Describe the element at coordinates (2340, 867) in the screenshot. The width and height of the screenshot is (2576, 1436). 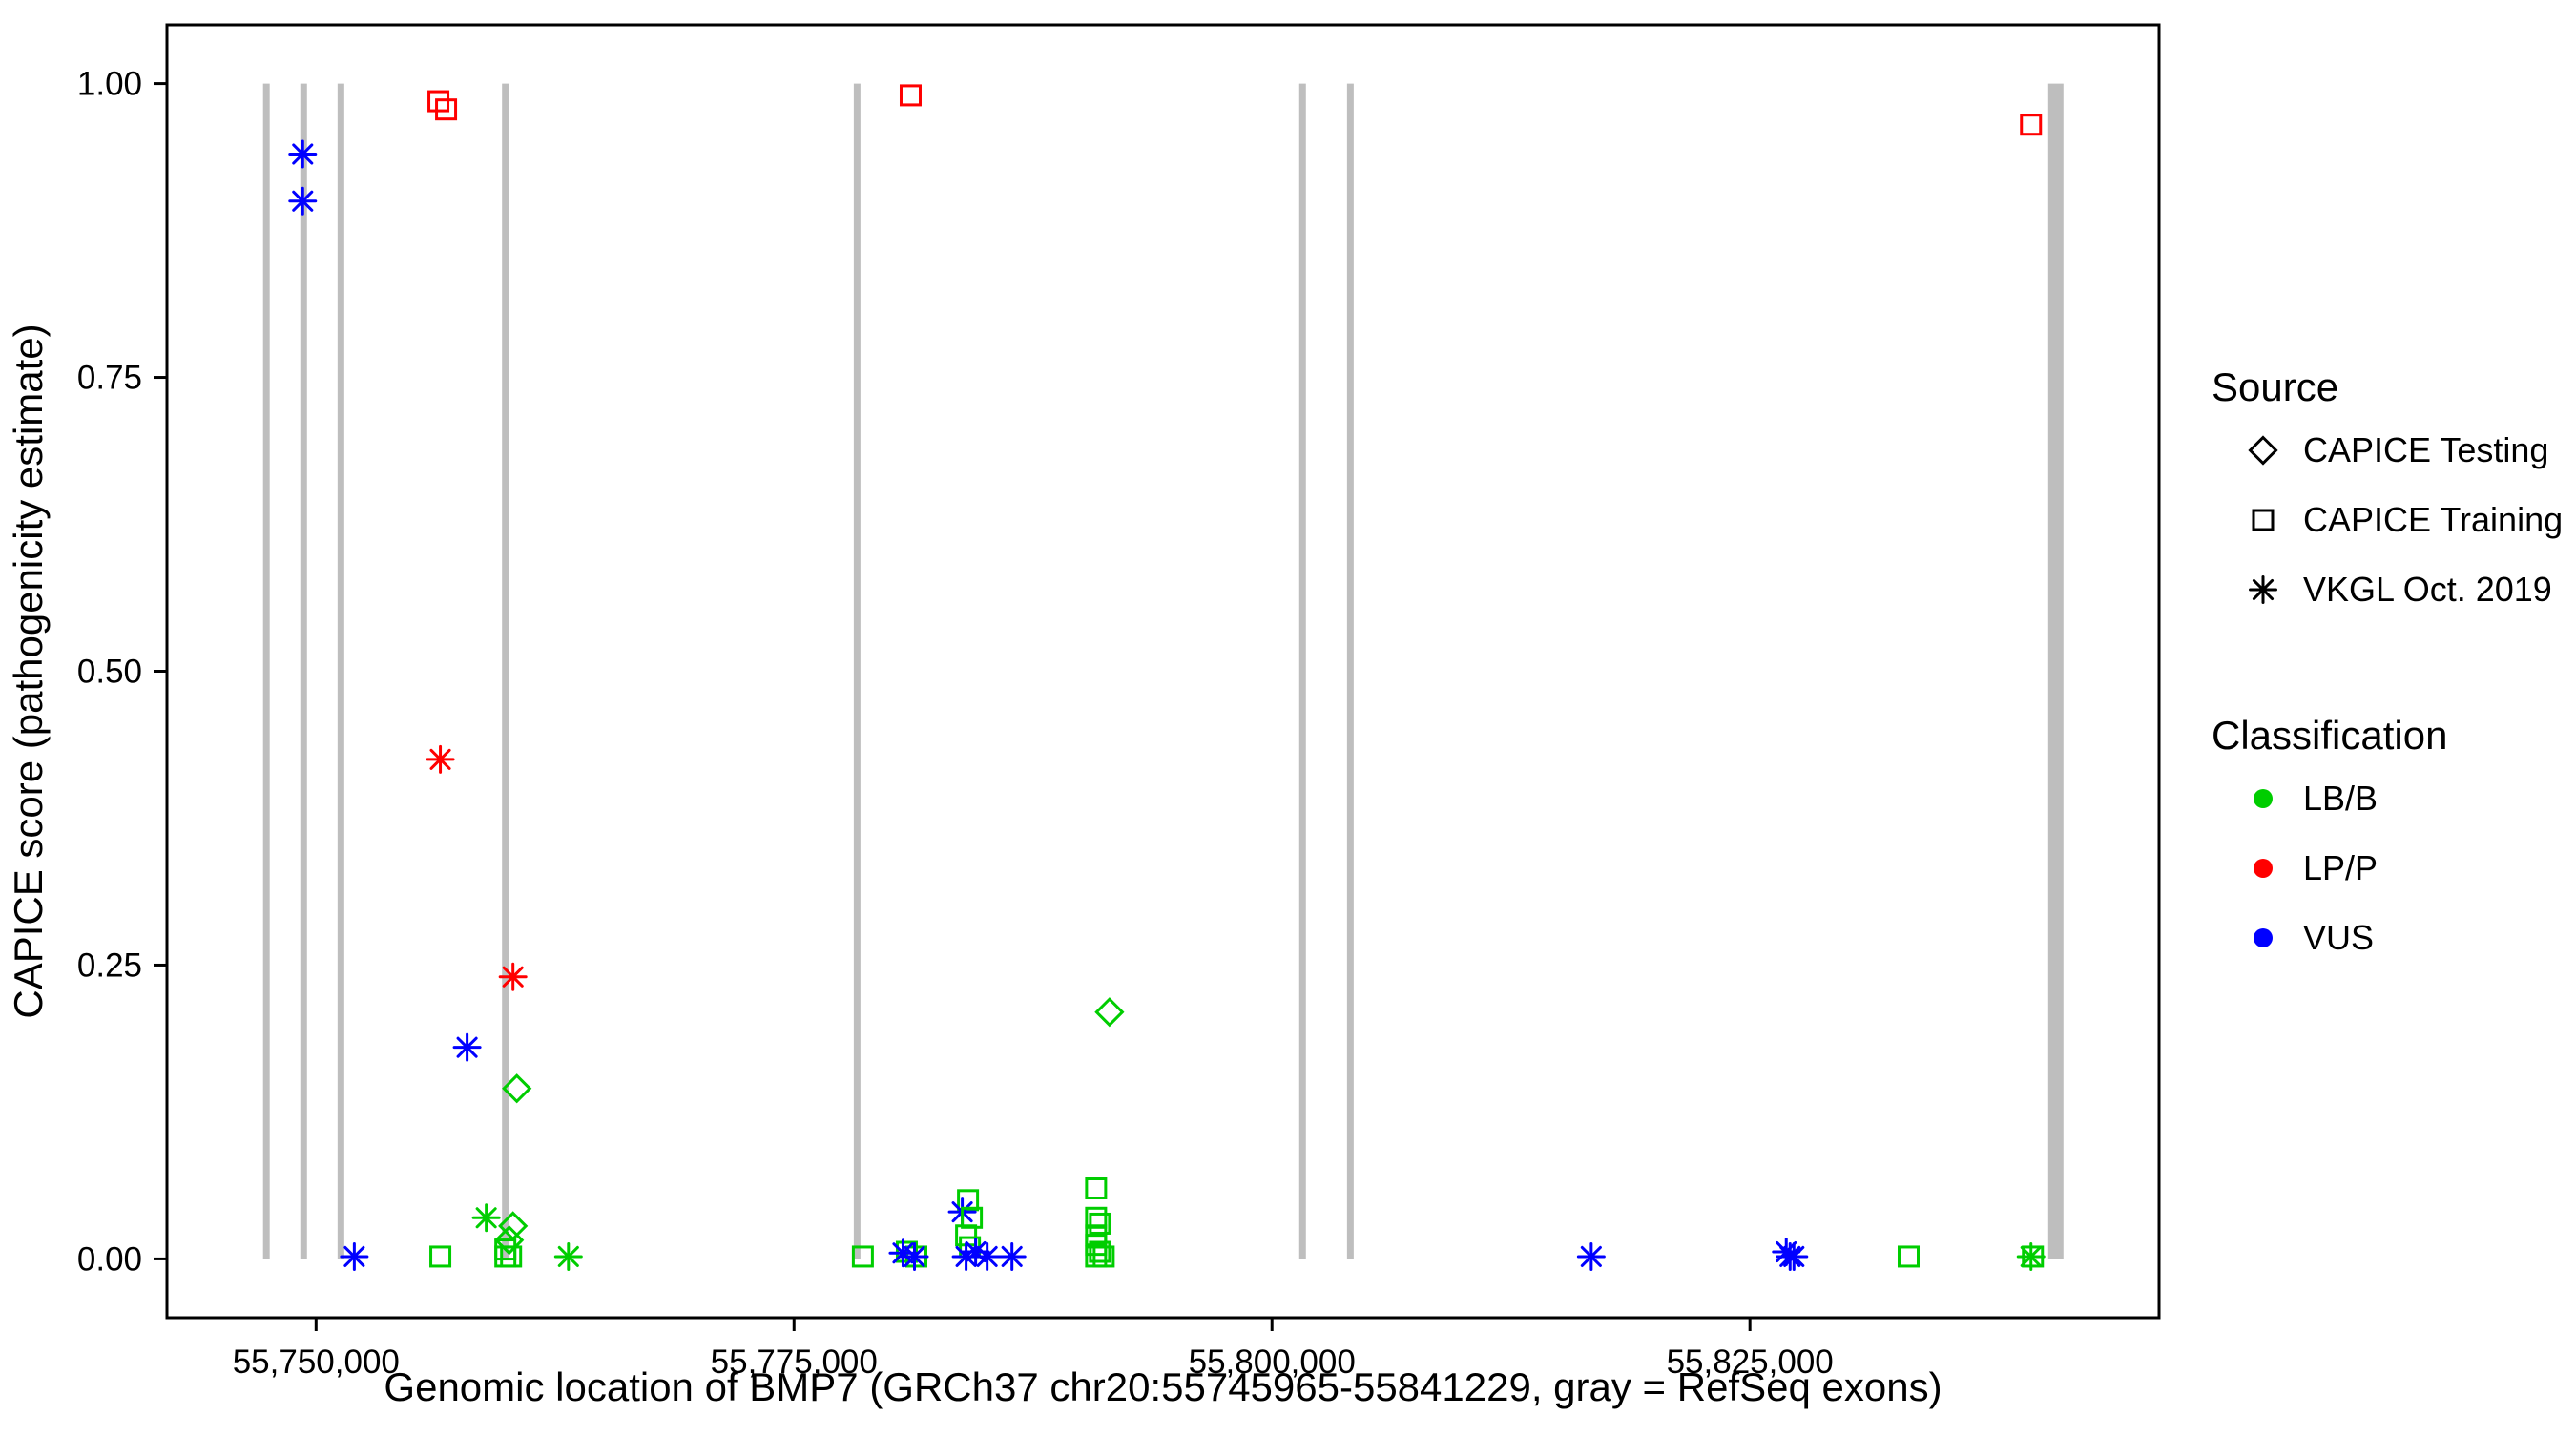
I see `legend-classification-item-label: LP/P` at that location.